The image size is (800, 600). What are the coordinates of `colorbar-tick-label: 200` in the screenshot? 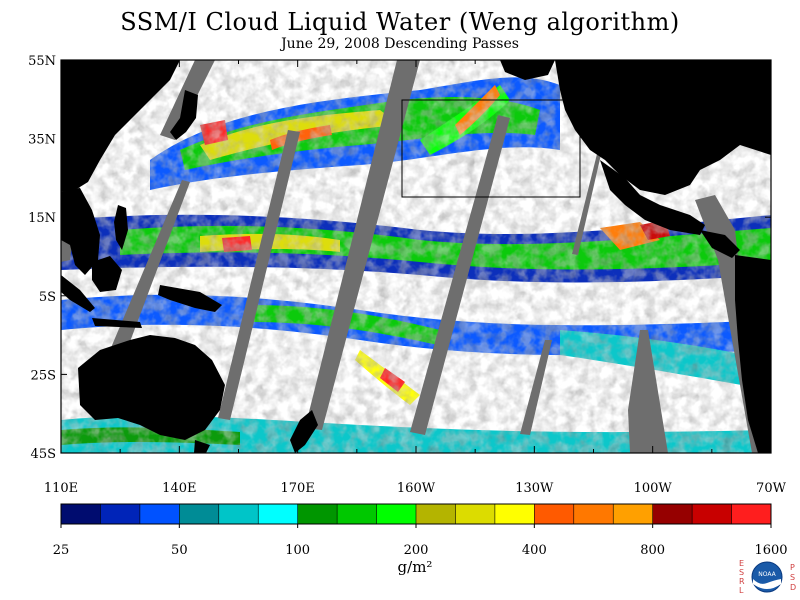 It's located at (416, 550).